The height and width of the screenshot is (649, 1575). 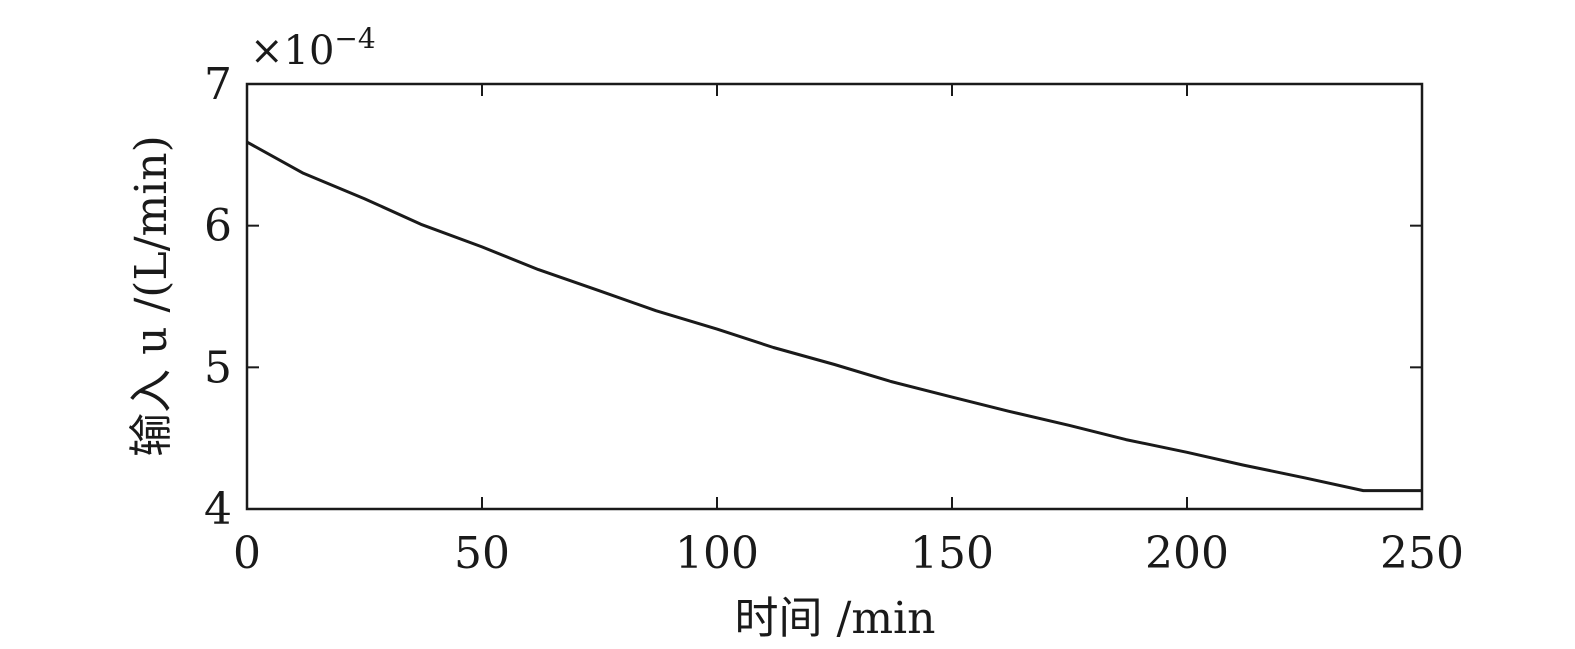 What do you see at coordinates (292, 51) in the screenshot?
I see `y-axis-multiplier-base: ×10` at bounding box center [292, 51].